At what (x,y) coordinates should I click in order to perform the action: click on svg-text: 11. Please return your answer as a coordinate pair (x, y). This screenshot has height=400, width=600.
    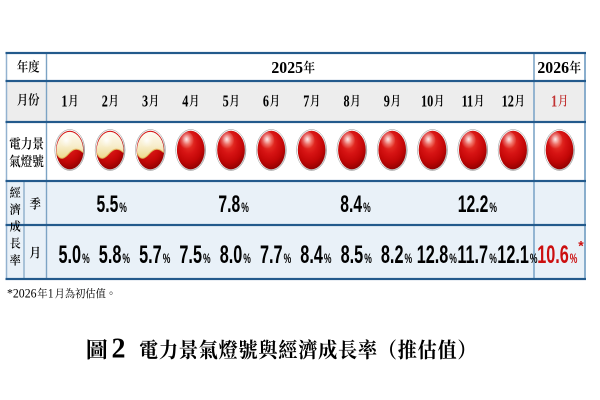
    Looking at the image, I should click on (468, 100).